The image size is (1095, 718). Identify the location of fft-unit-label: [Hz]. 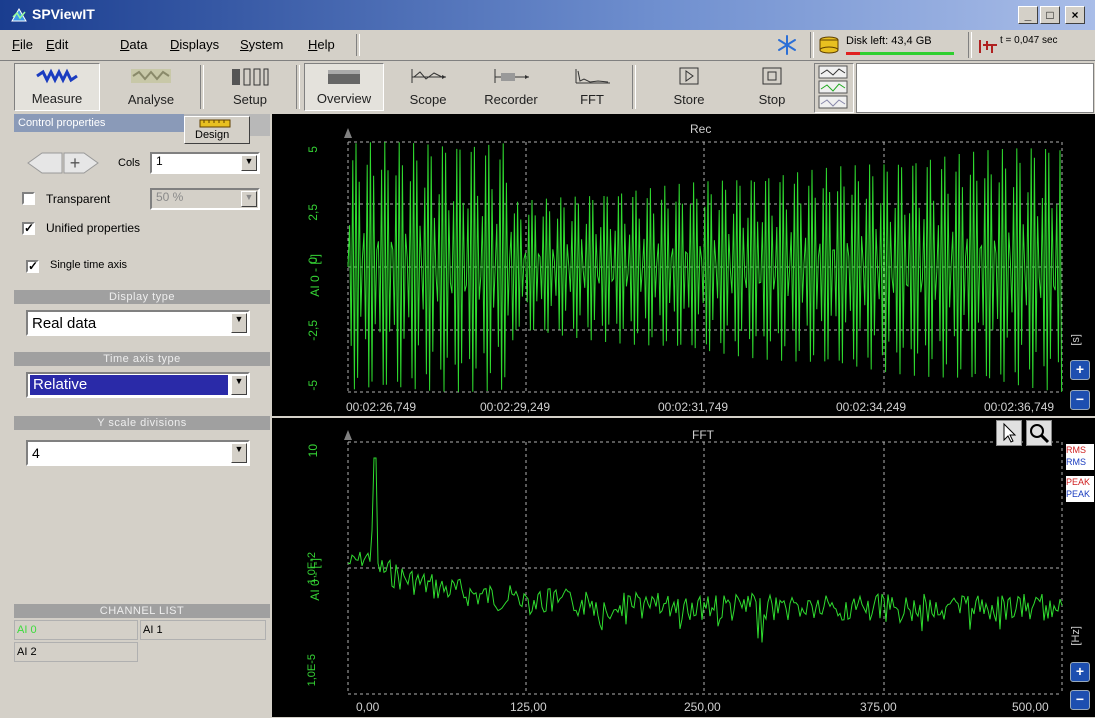
(1076, 636).